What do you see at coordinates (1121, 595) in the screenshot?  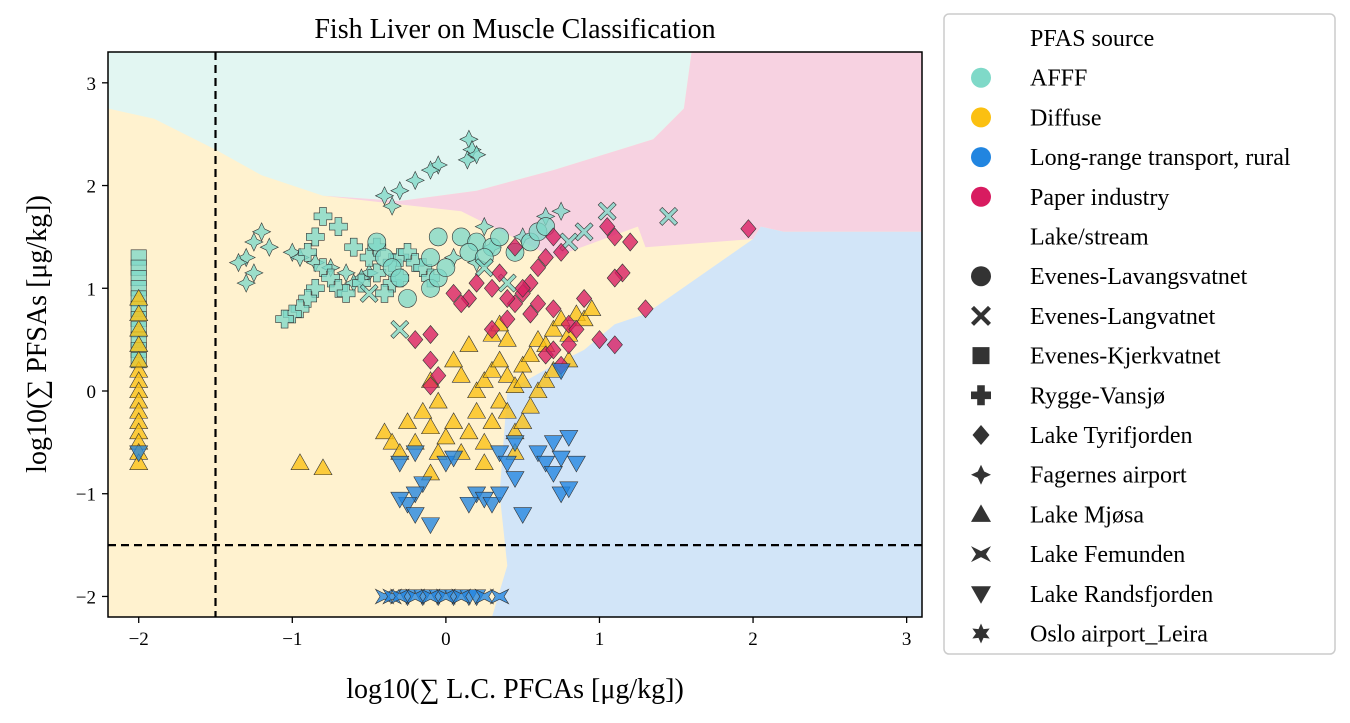 I see `legend-label: Lake Randsfjorden` at bounding box center [1121, 595].